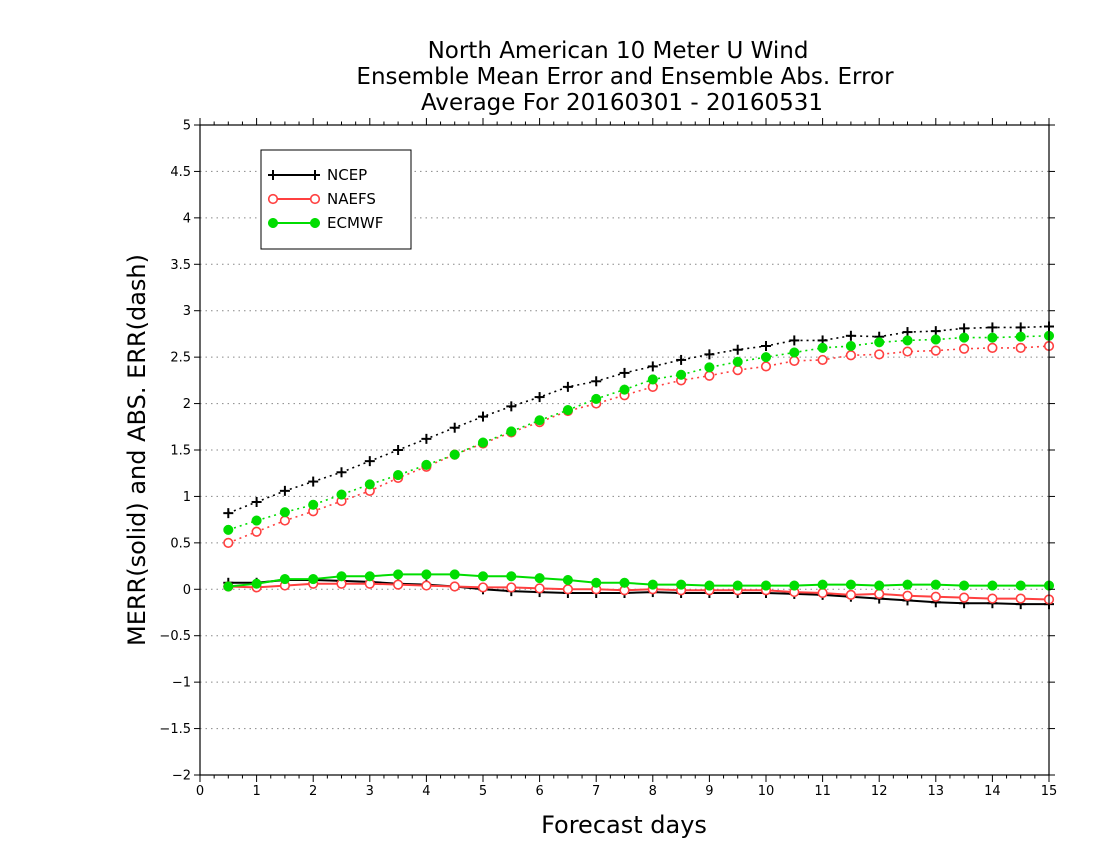  Describe the element at coordinates (180, 451) in the screenshot. I see `y-tick-label: 1.5` at that location.